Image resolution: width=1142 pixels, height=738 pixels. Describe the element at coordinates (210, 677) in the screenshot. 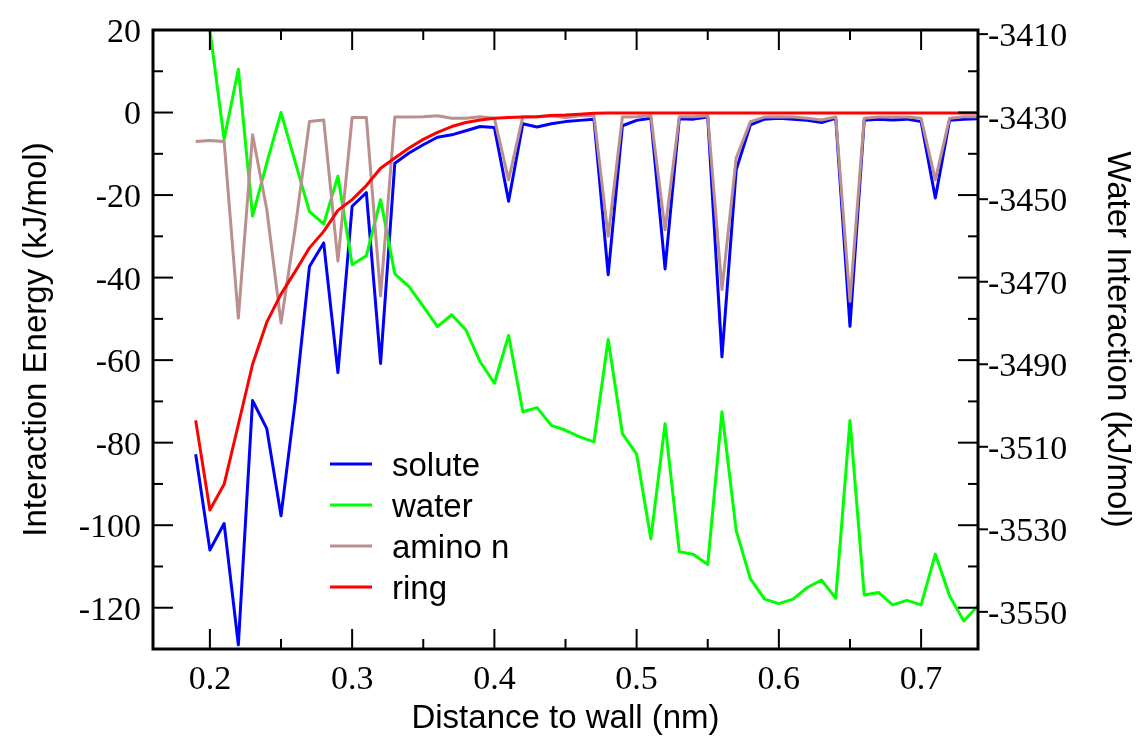

I see `x-tick-label: 0.2` at that location.